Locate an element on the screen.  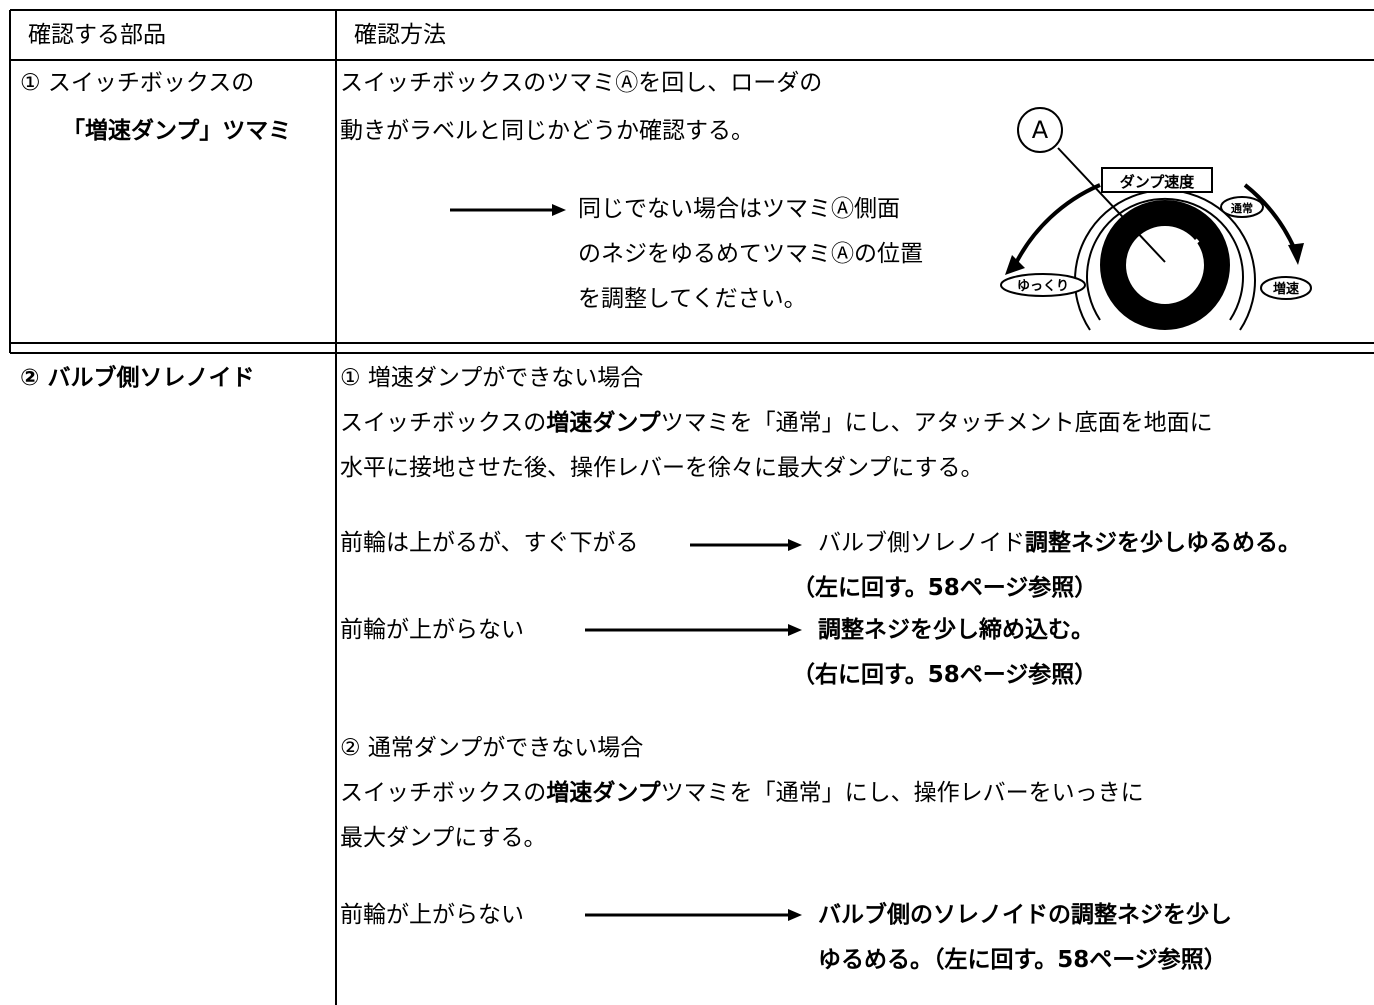
text: バルブ側ソレノイド is located at coordinates (921, 543).